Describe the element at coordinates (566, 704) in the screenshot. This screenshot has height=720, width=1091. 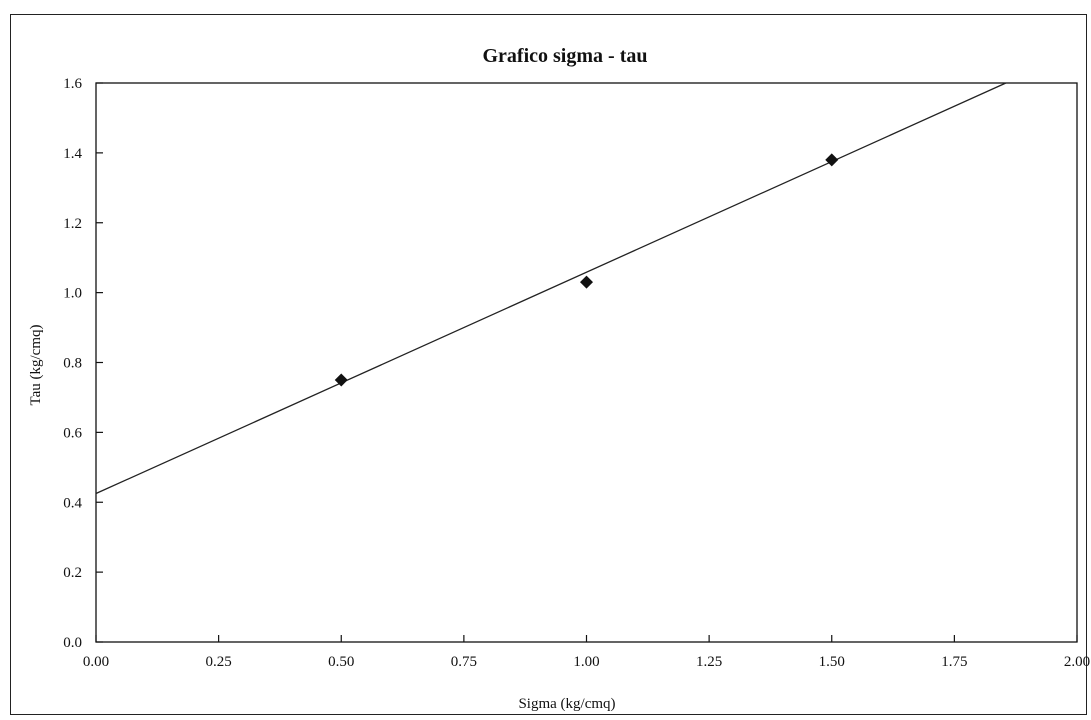
I see `x-axis-label: Sigma (kg/cmq)` at that location.